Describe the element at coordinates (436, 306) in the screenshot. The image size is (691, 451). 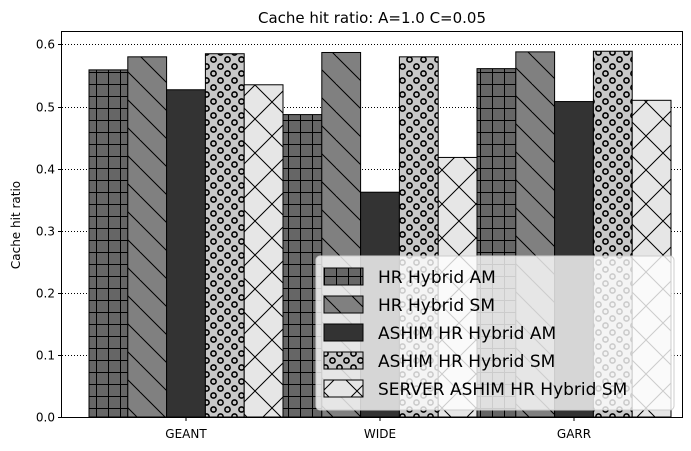
I see `legend-label: HR Hybrid SM` at that location.